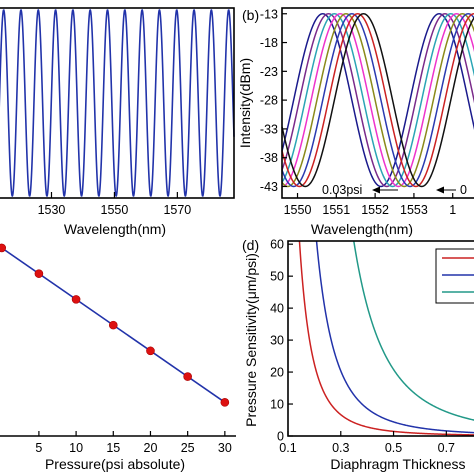  I want to click on panel-b-ytick-label: -28, so click(269, 101).